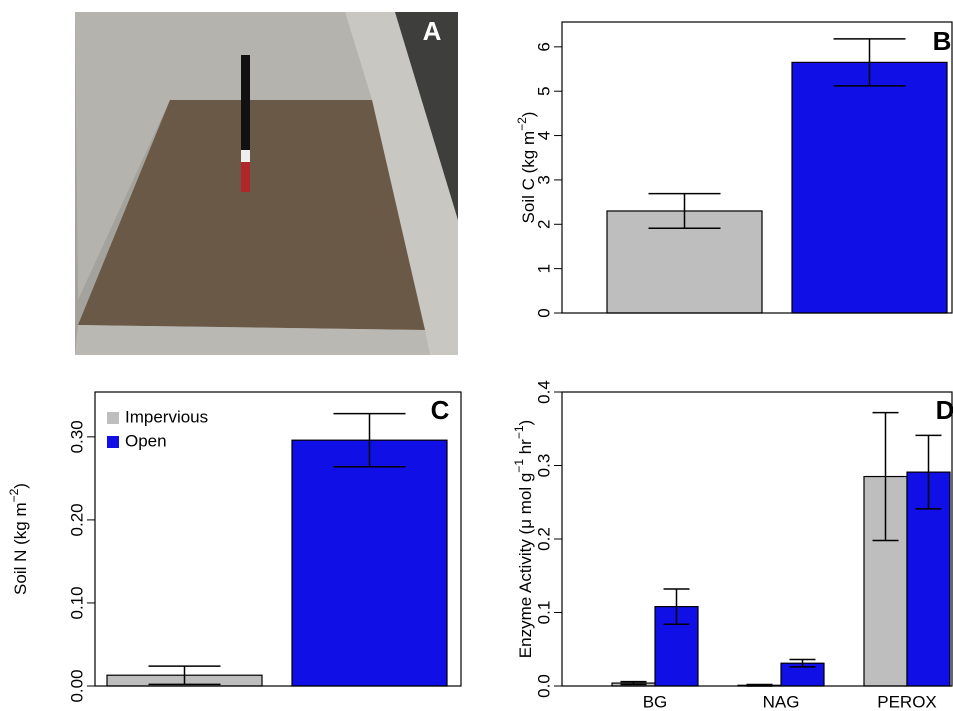 The height and width of the screenshot is (711, 953). What do you see at coordinates (944, 410) in the screenshot?
I see `panel-label: D` at bounding box center [944, 410].